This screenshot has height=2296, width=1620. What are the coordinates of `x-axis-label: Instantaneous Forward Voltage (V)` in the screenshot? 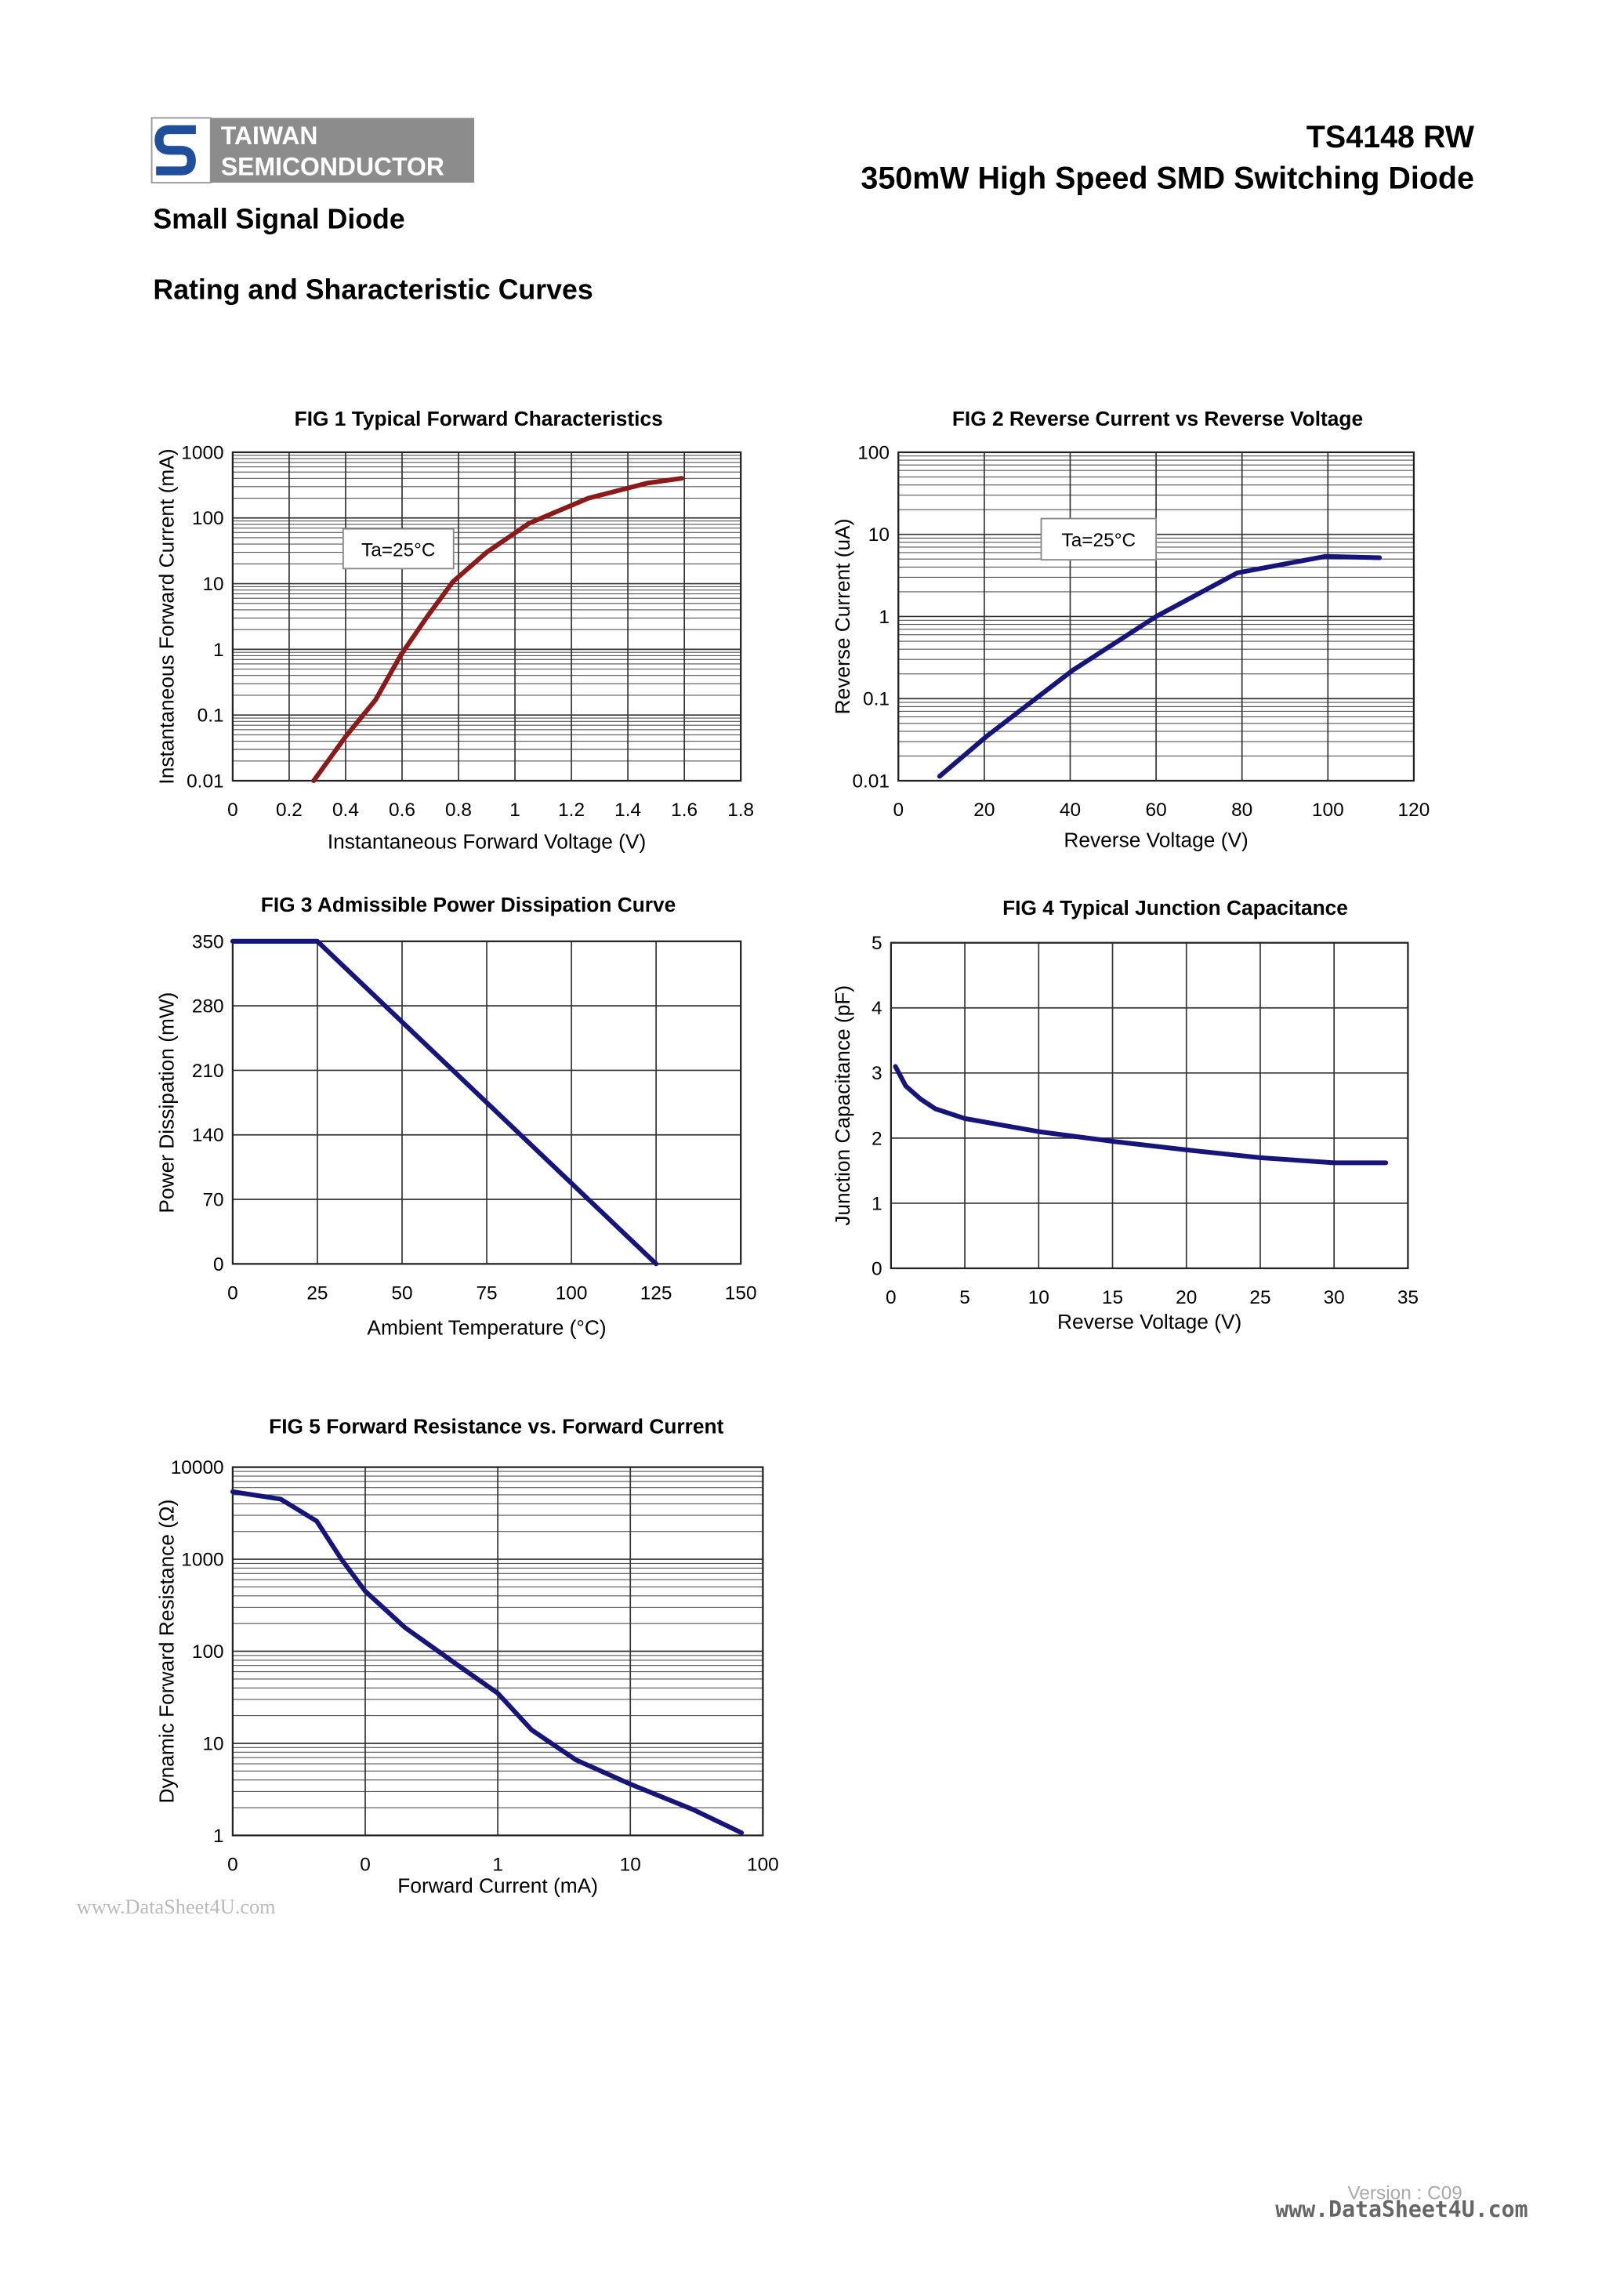 It's located at (487, 841).